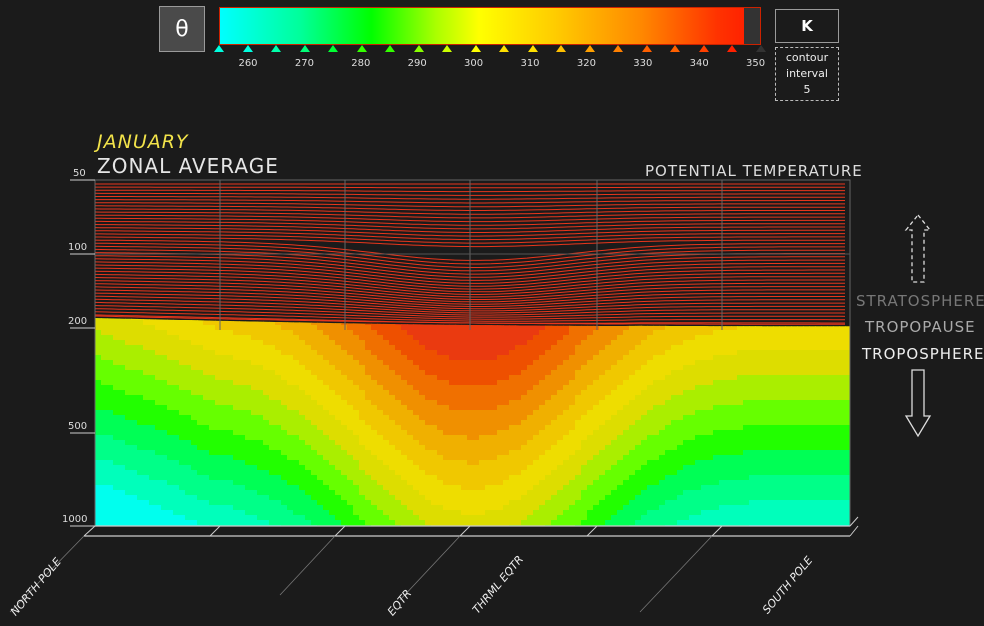 This screenshot has height=626, width=984. Describe the element at coordinates (333, 48) in the screenshot. I see `colorbar-tick` at that location.